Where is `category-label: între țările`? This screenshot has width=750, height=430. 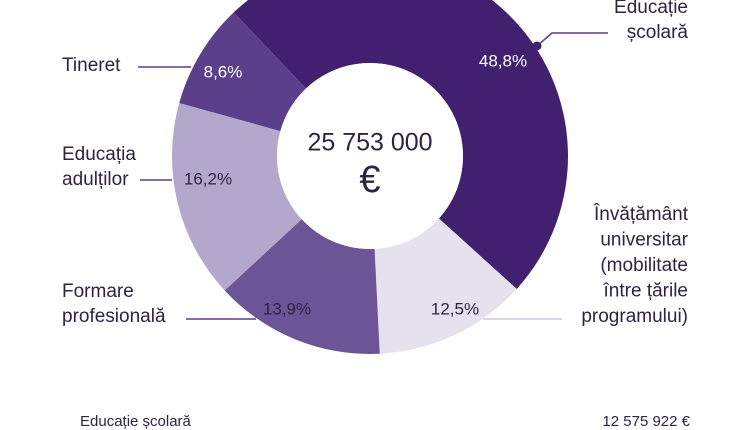 category-label: între țările is located at coordinates (645, 291).